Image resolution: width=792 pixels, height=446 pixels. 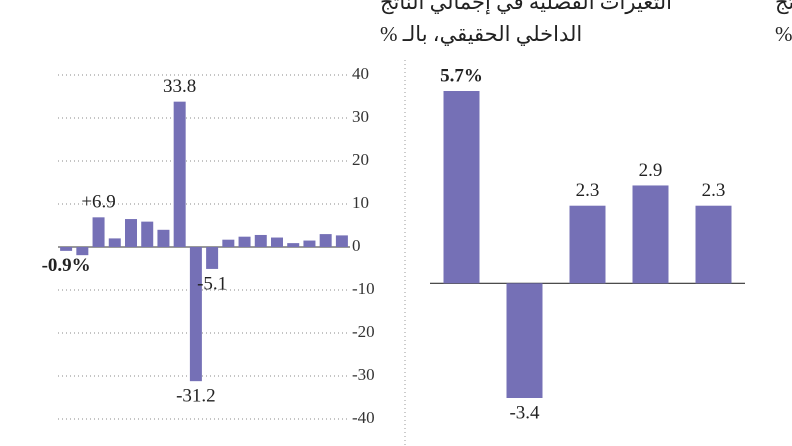 I want to click on y-tick-label: 40, so click(x=360, y=73).